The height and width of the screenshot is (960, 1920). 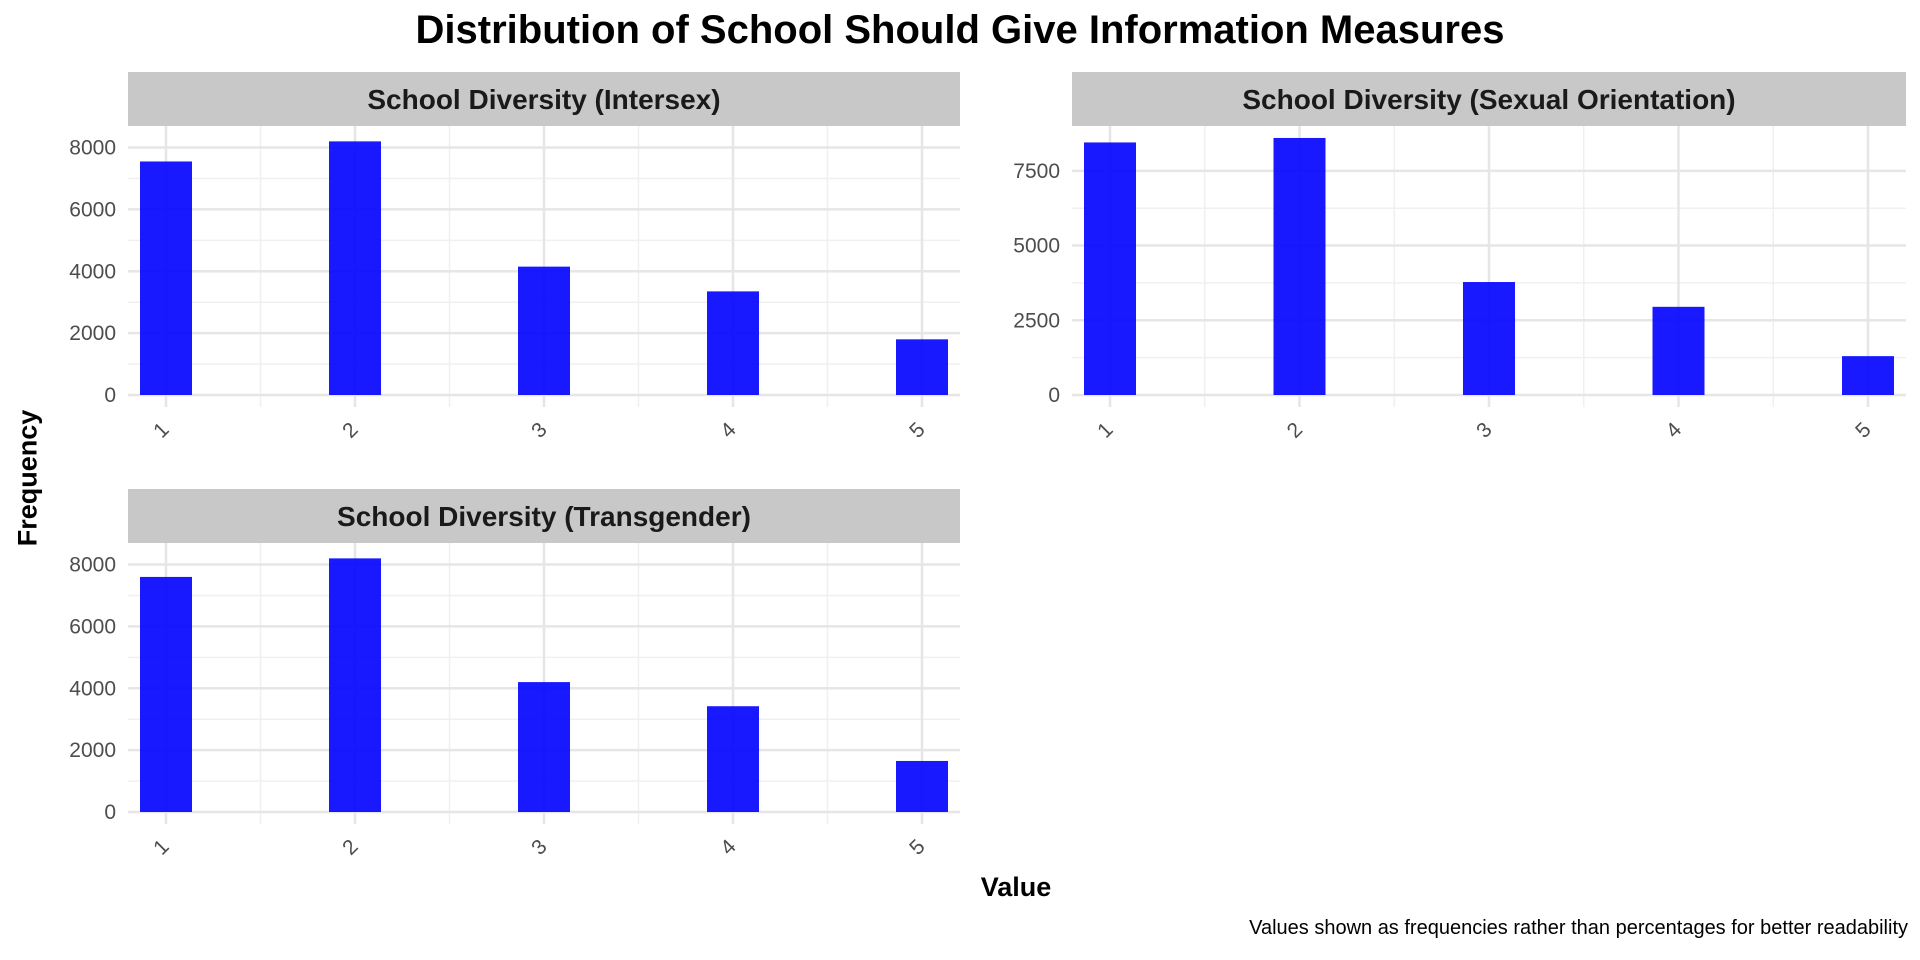 I want to click on y-tick-label: 7500, so click(x=1036, y=171).